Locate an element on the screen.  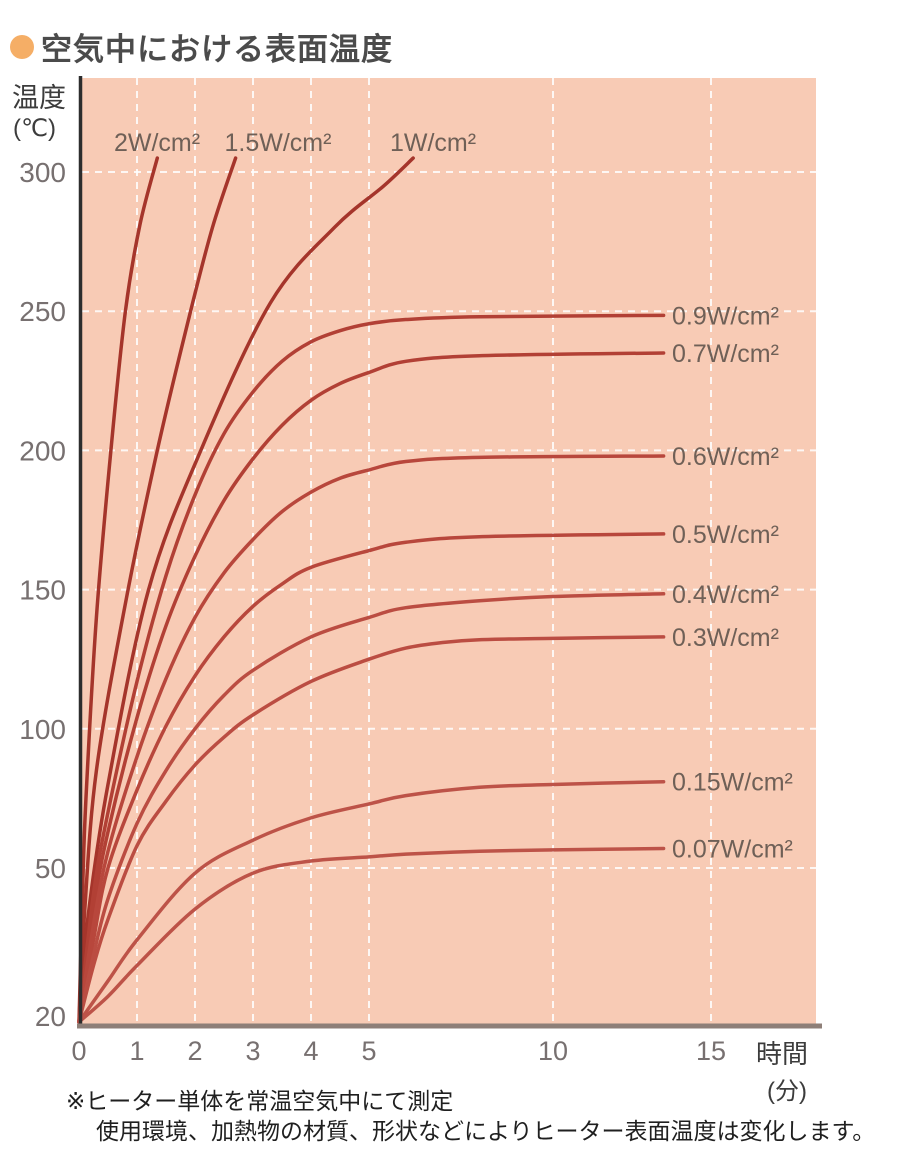
page-title: 空気中における表面温度 is located at coordinates (217, 49).